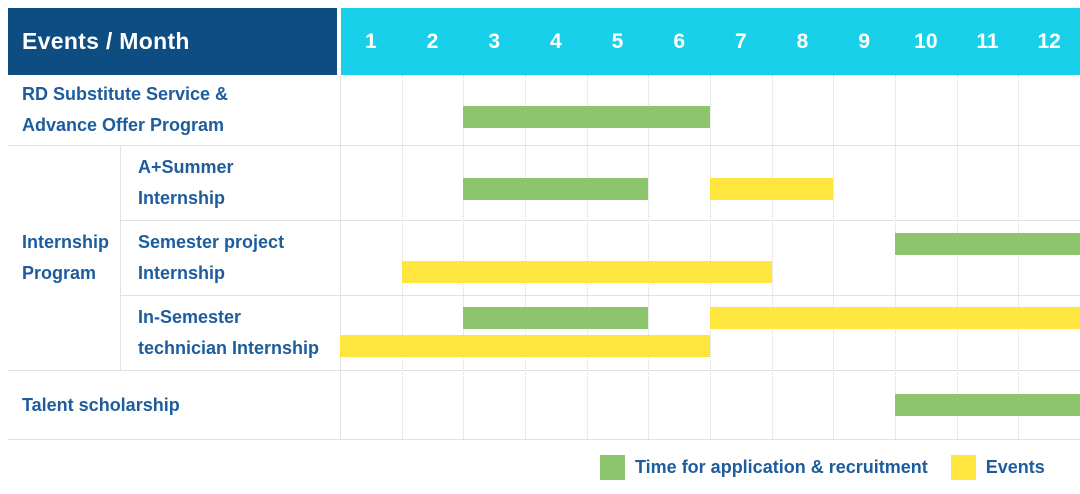 The width and height of the screenshot is (1080, 494). I want to click on month-header-cell: 12, so click(1049, 41).